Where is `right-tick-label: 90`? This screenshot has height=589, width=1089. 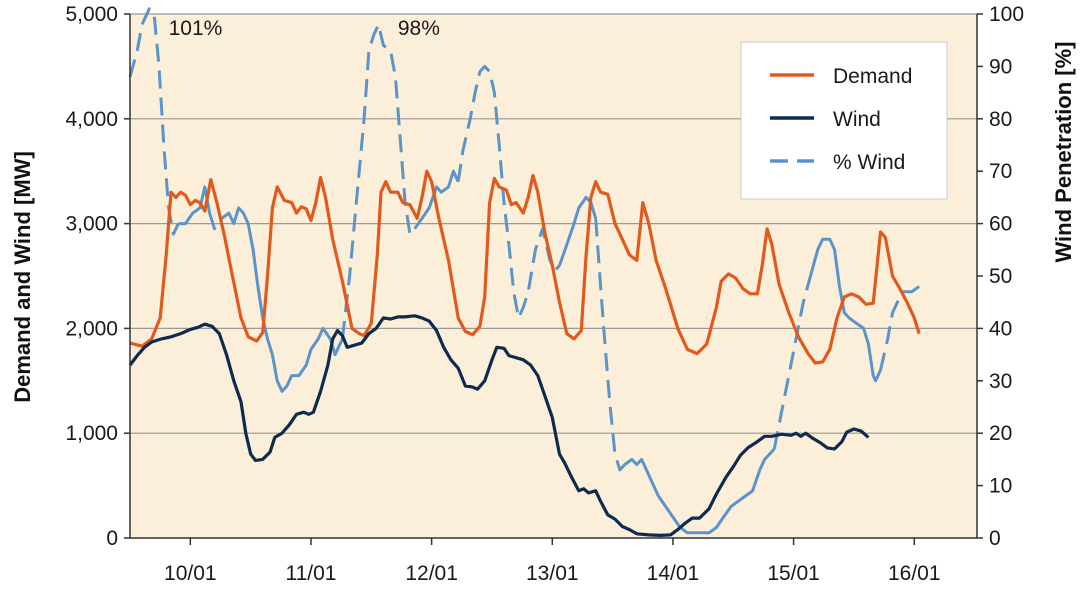 right-tick-label: 90 is located at coordinates (1000, 66).